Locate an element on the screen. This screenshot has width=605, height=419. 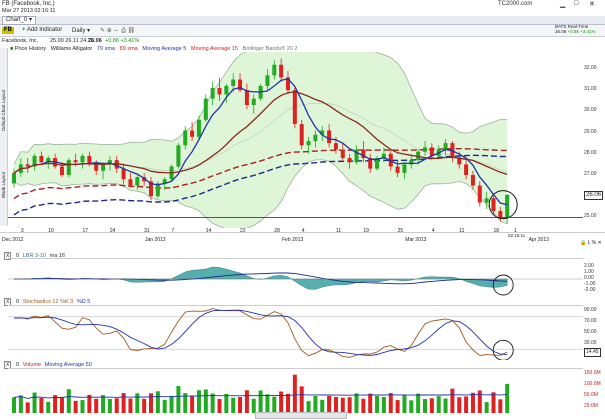
stoch-chart is located at coordinates (295, 332).